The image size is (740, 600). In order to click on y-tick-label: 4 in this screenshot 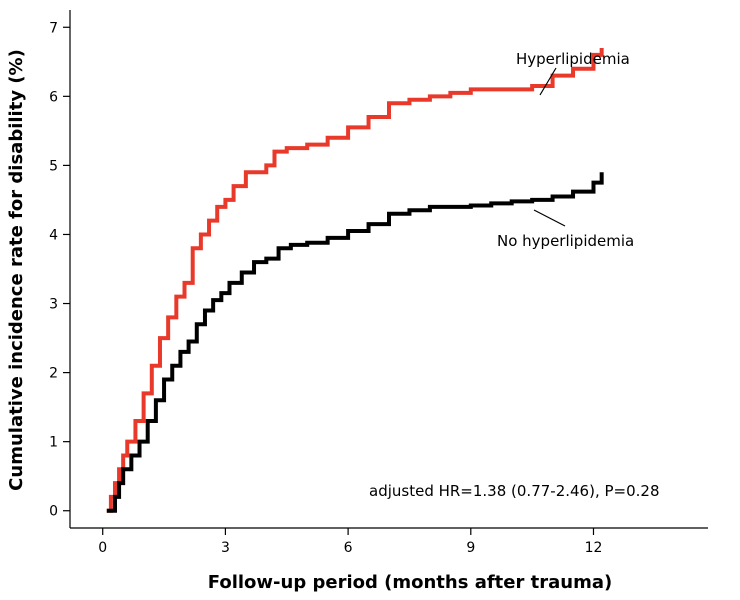, I will do `click(53, 235)`.